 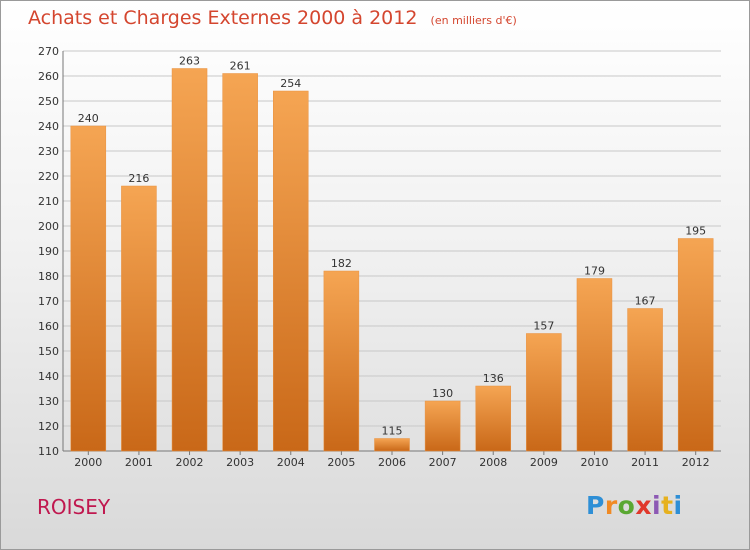 I want to click on x-tick-label: 2011, so click(x=645, y=462).